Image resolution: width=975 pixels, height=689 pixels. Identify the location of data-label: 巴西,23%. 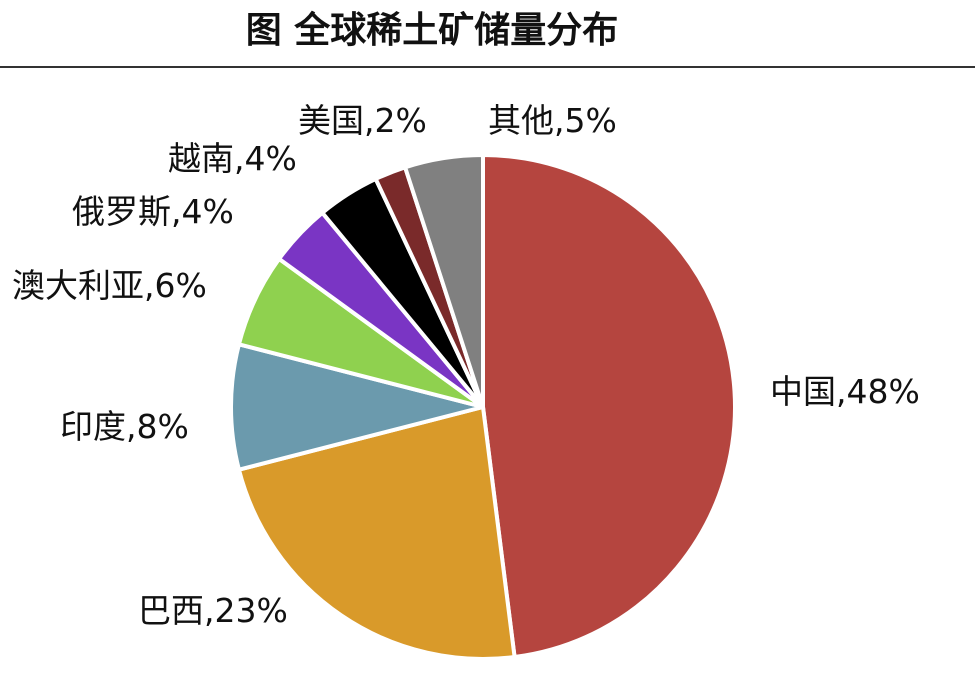
(213, 610).